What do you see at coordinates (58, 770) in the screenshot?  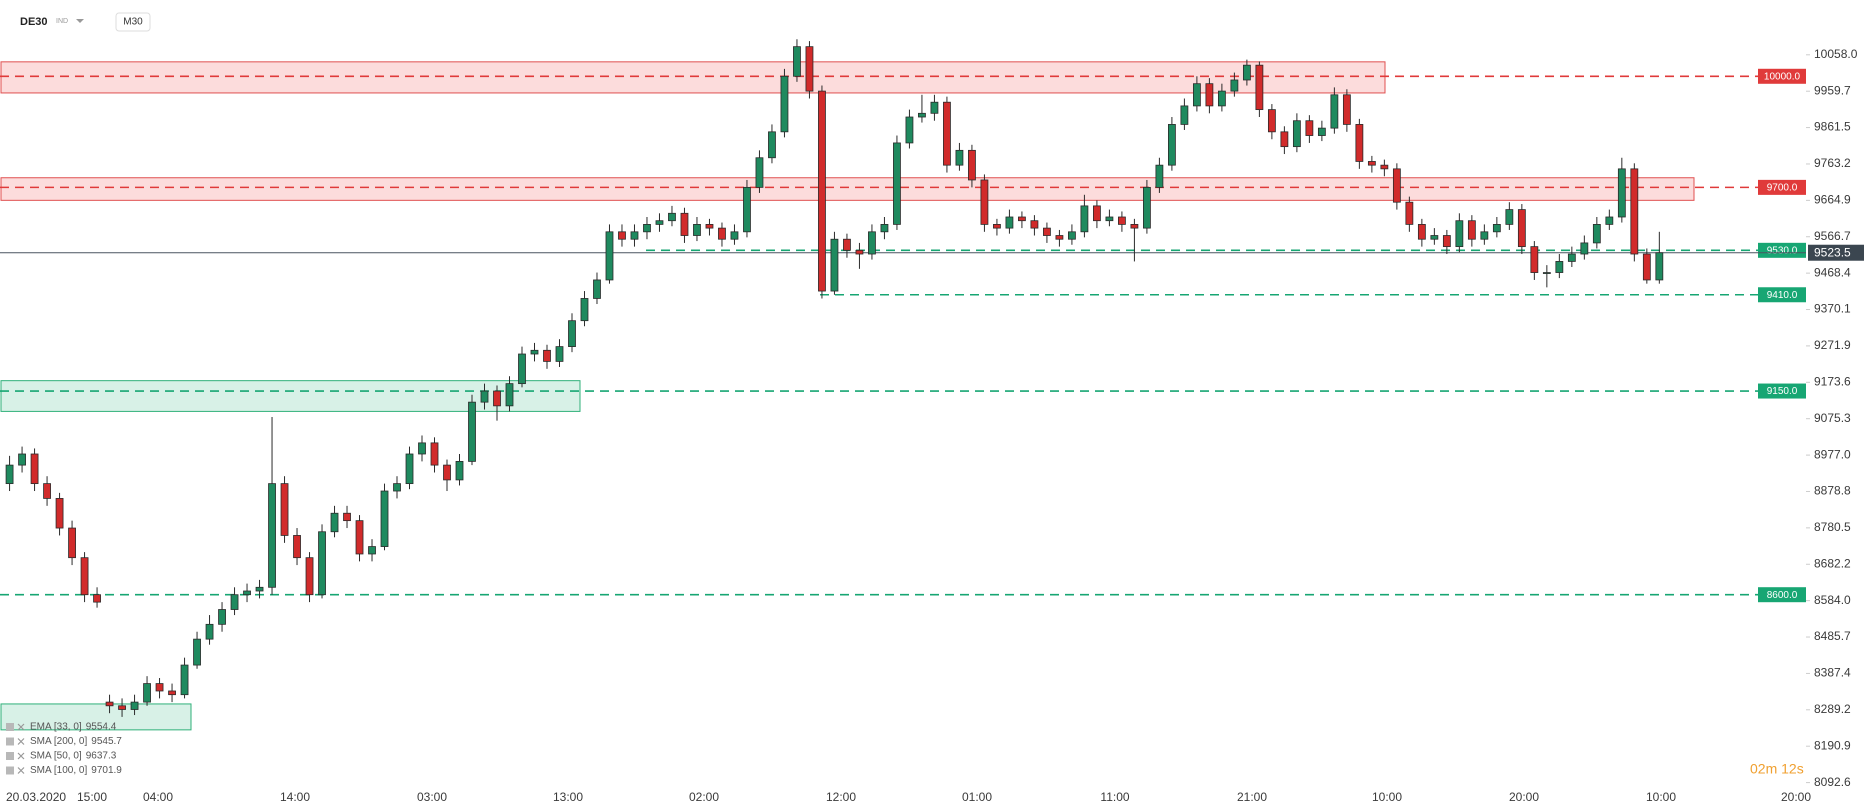 I see `indicator-name: SMA [100, 0]` at bounding box center [58, 770].